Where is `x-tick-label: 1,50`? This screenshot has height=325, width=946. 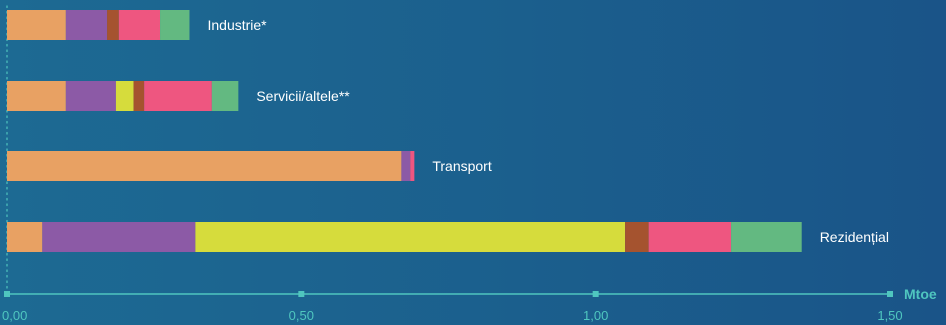 x-tick-label: 1,50 is located at coordinates (889, 315).